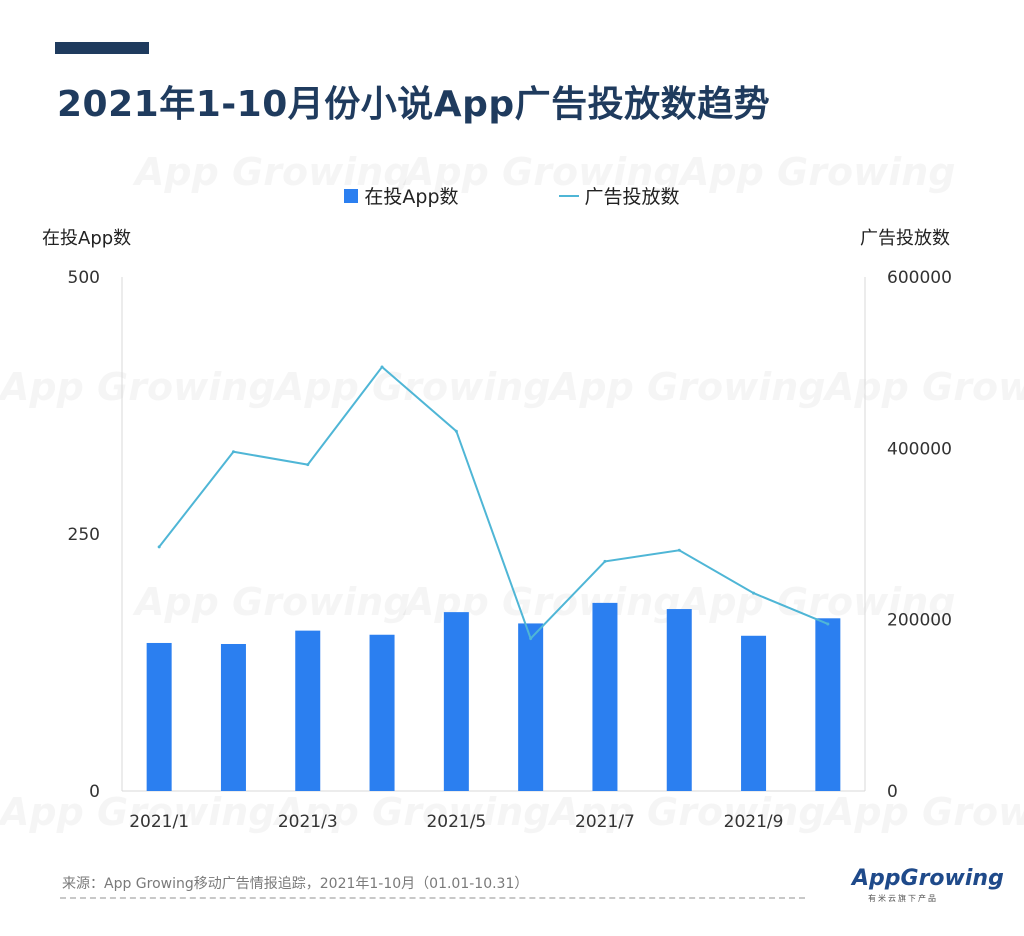 The width and height of the screenshot is (1024, 936). I want to click on right-tick-label: 400000, so click(919, 449).